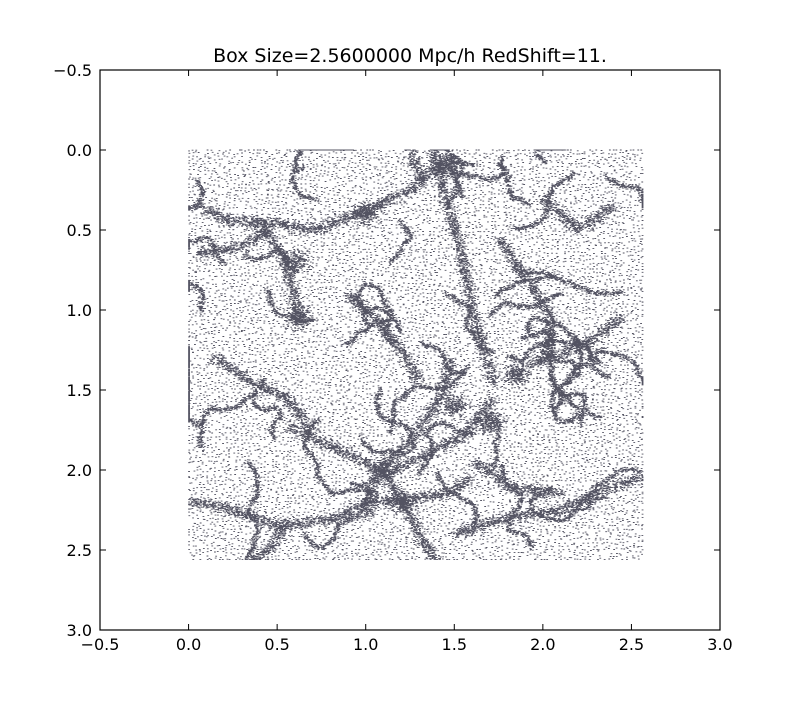 The height and width of the screenshot is (704, 800). I want to click on x-tick-label: 1.5, so click(454, 644).